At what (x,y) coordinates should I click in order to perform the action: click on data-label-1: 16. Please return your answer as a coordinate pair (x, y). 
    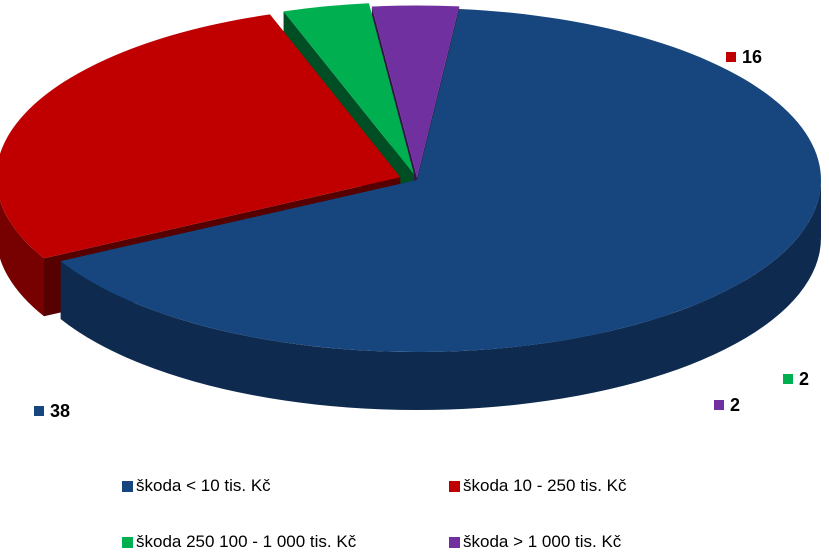
    Looking at the image, I should click on (752, 57).